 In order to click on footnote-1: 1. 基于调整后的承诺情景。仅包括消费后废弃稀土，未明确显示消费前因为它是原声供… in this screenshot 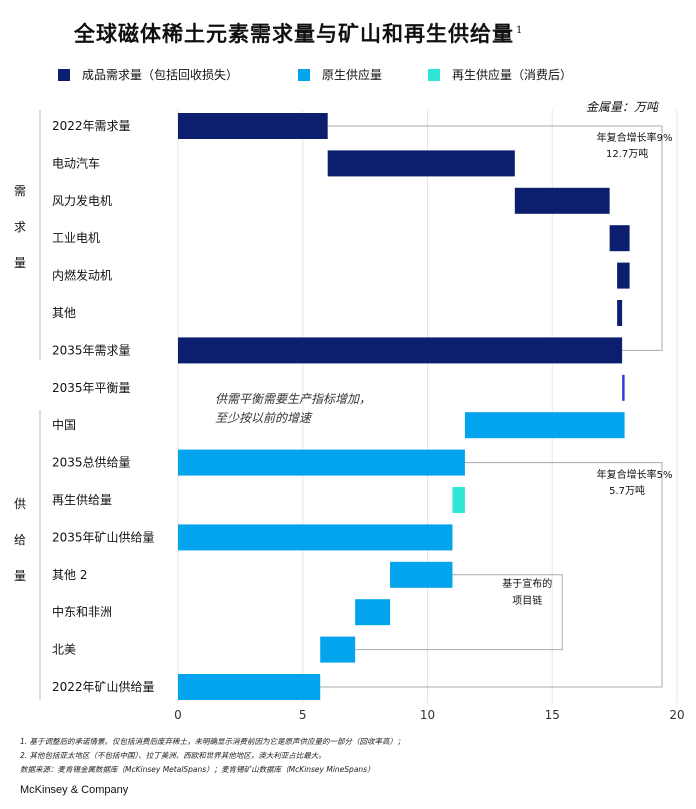, I will do `click(212, 741)`.